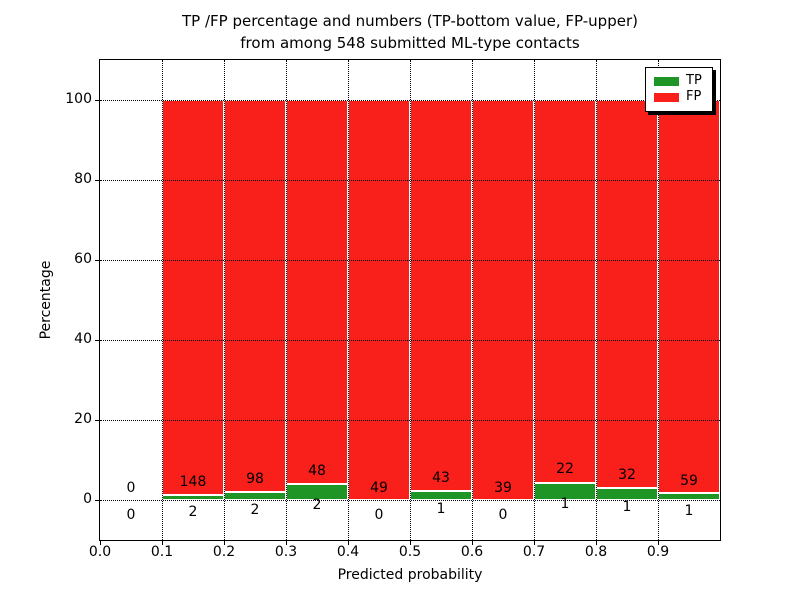 The width and height of the screenshot is (800, 600). Describe the element at coordinates (162, 552) in the screenshot. I see `x-tick-label: 0.1` at that location.